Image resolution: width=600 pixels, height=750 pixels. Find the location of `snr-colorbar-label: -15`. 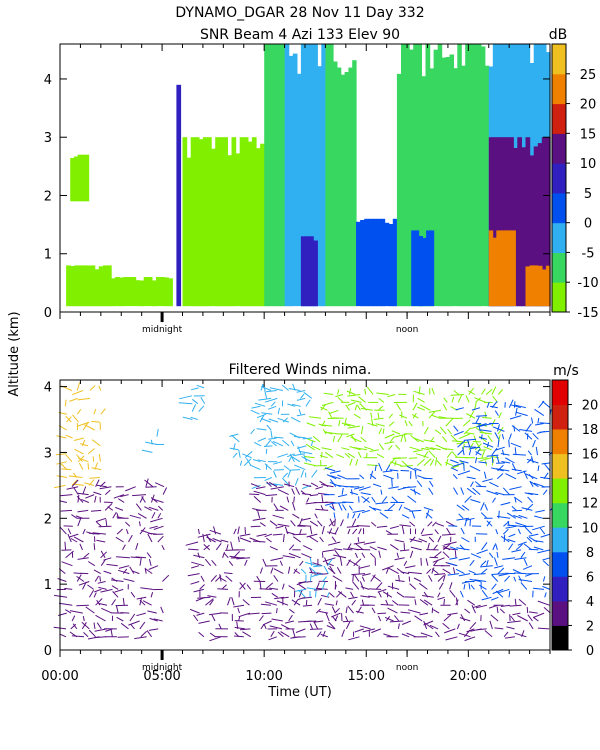

snr-colorbar-label: -15 is located at coordinates (587, 313).